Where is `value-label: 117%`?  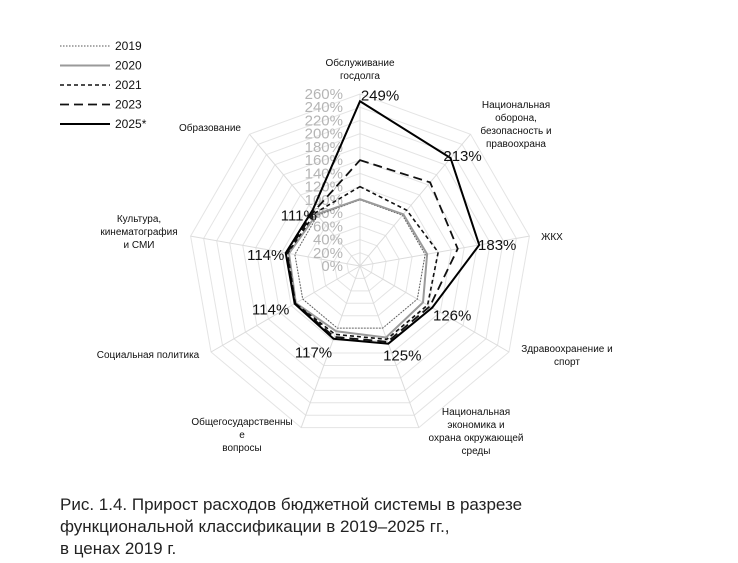 value-label: 117% is located at coordinates (313, 353).